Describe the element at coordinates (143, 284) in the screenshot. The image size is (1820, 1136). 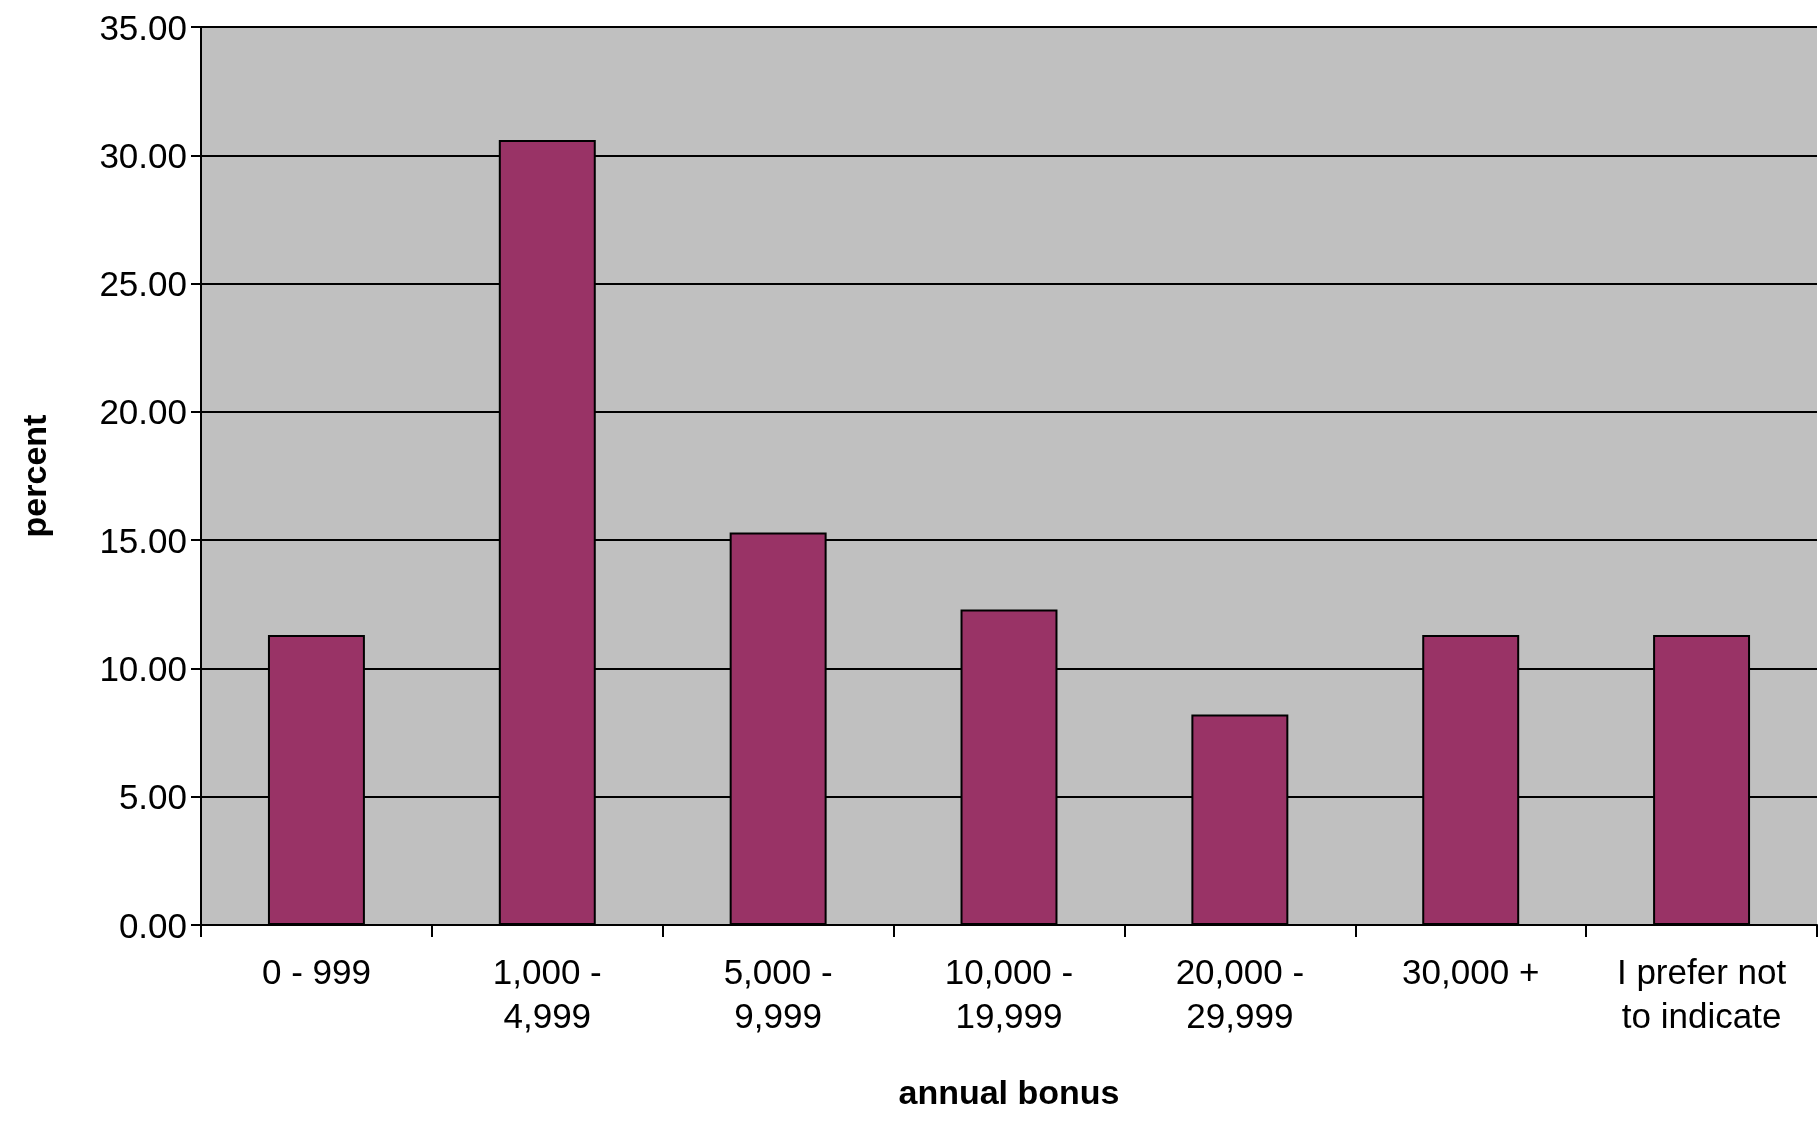
I see `y-tick-label: 25.00` at that location.